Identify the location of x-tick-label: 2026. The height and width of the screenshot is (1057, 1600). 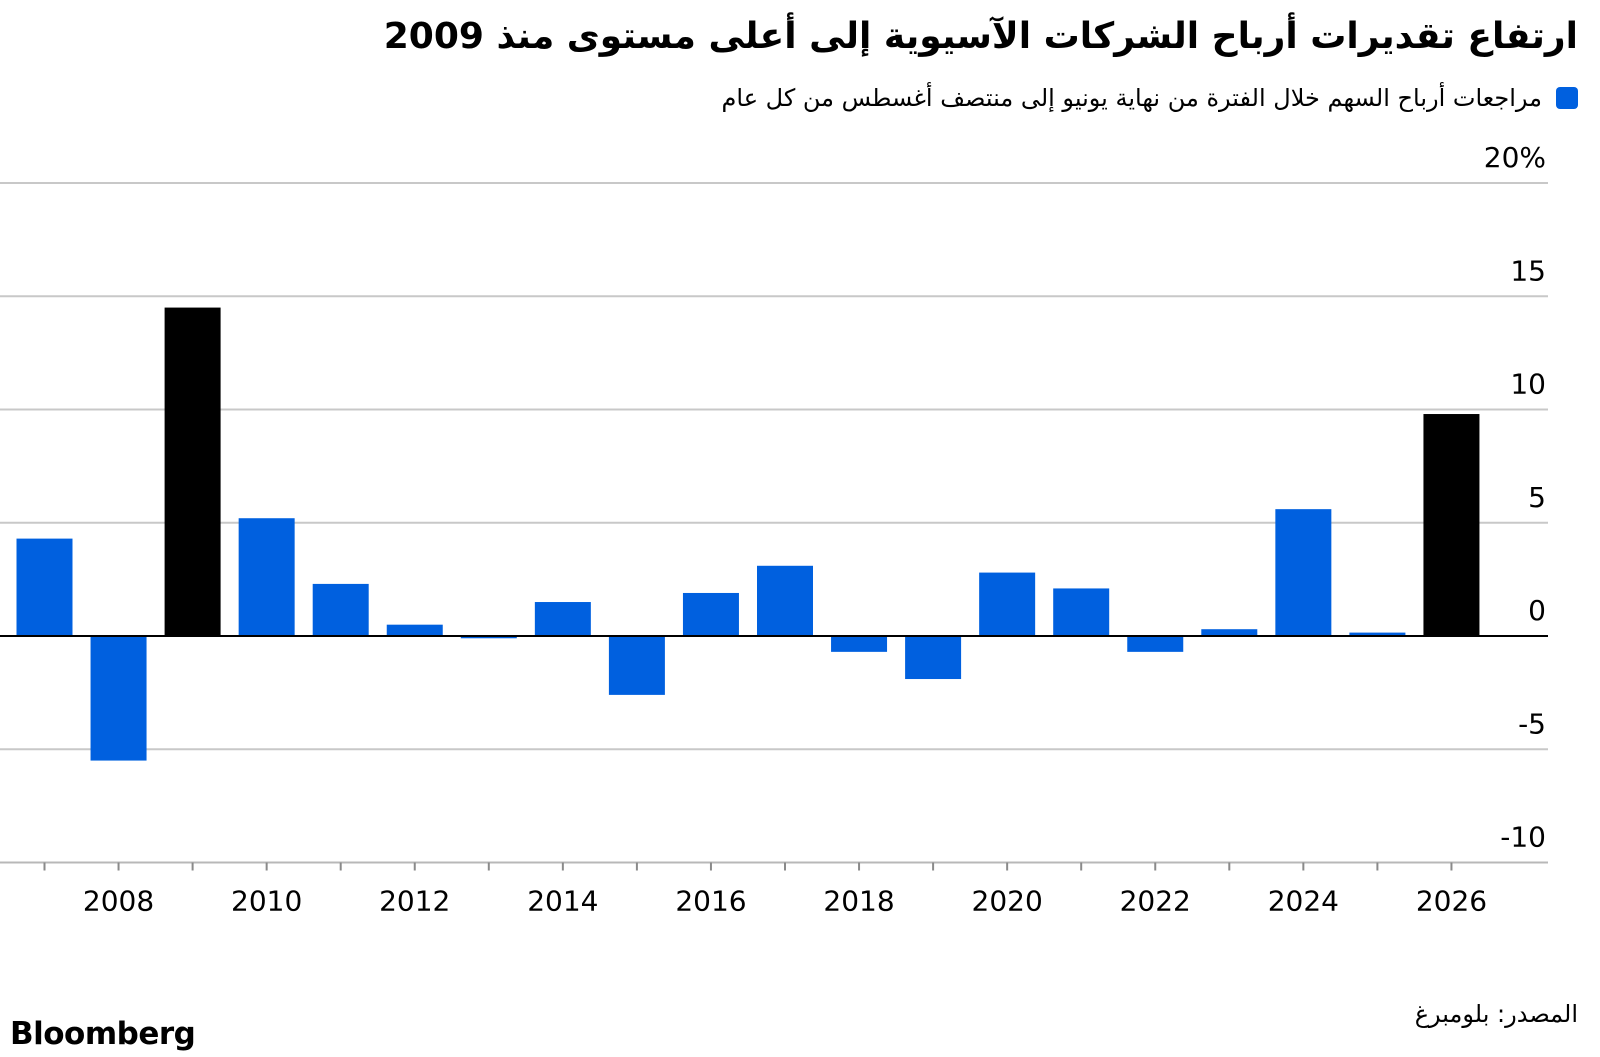
(1451, 901).